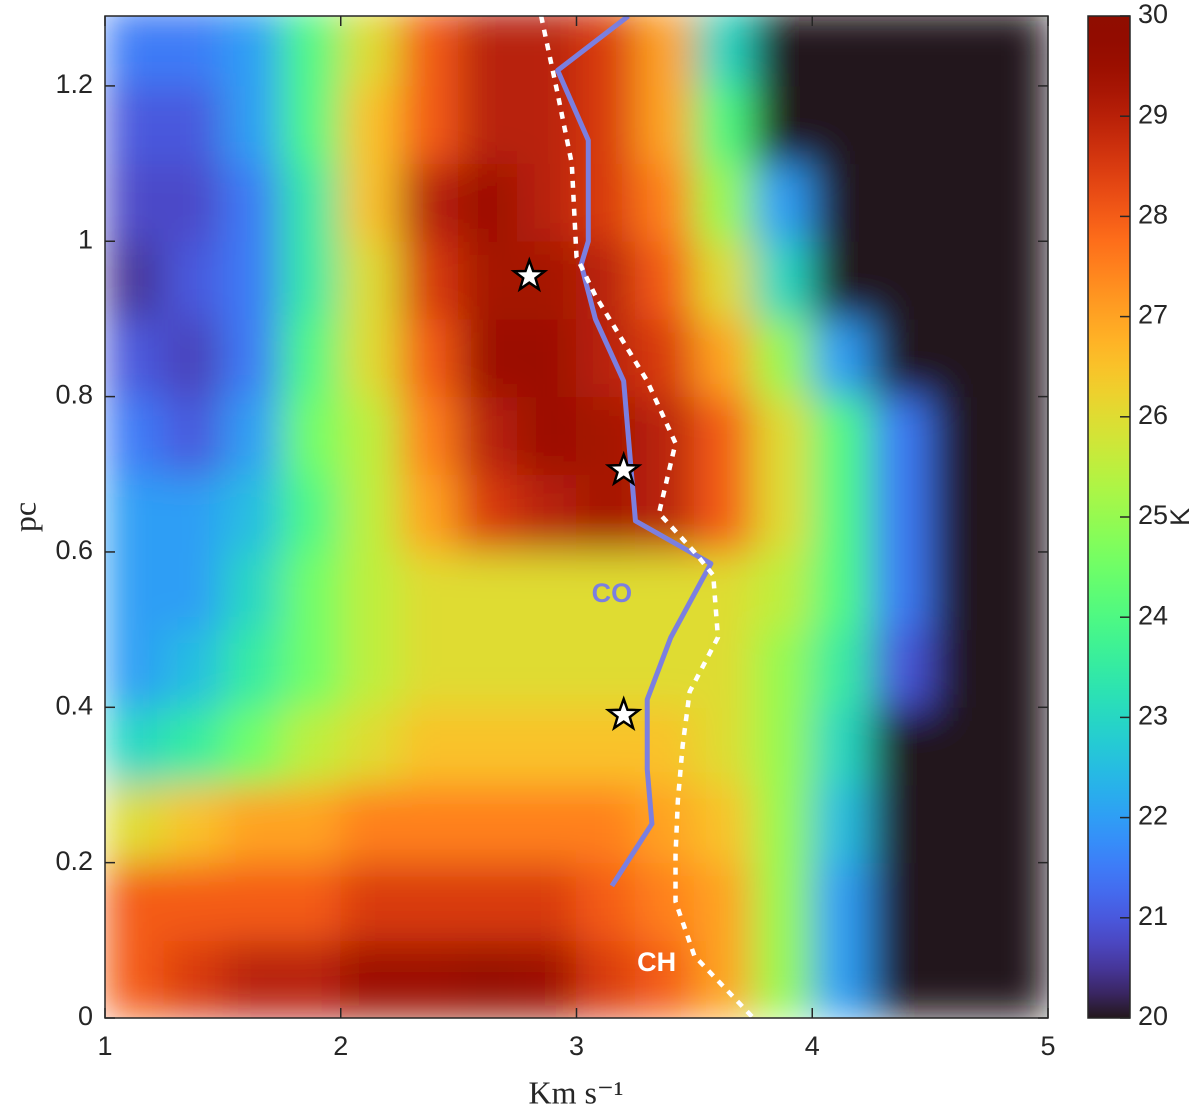 The height and width of the screenshot is (1116, 1200). What do you see at coordinates (1180, 517) in the screenshot?
I see `colorbar-label: K` at bounding box center [1180, 517].